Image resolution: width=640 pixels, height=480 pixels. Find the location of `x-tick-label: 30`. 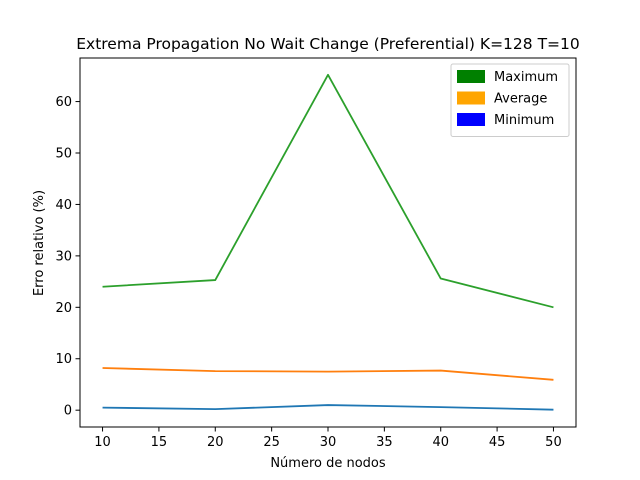

x-tick-label: 30 is located at coordinates (328, 442).